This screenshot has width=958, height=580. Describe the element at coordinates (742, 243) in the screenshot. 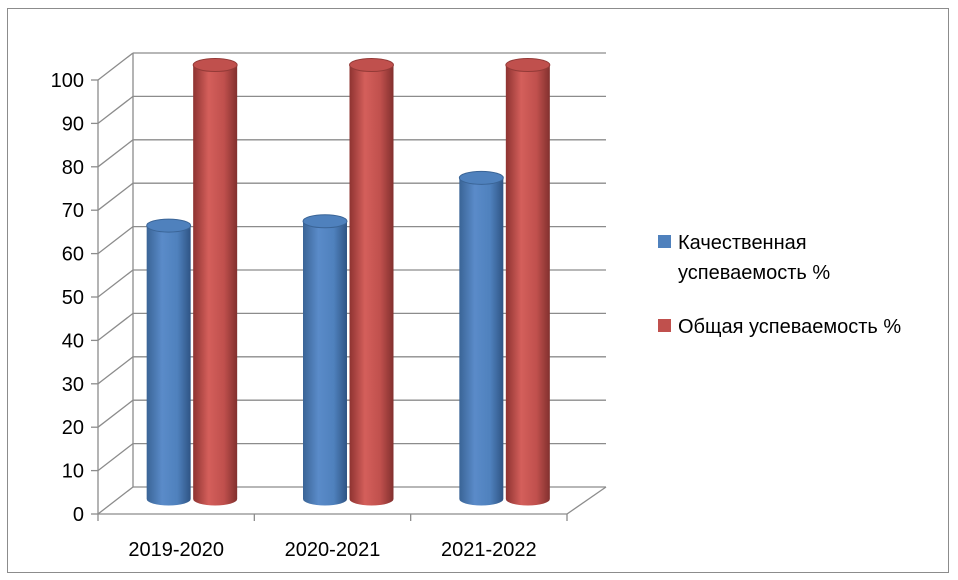

I see `legend-label: Качественная` at that location.